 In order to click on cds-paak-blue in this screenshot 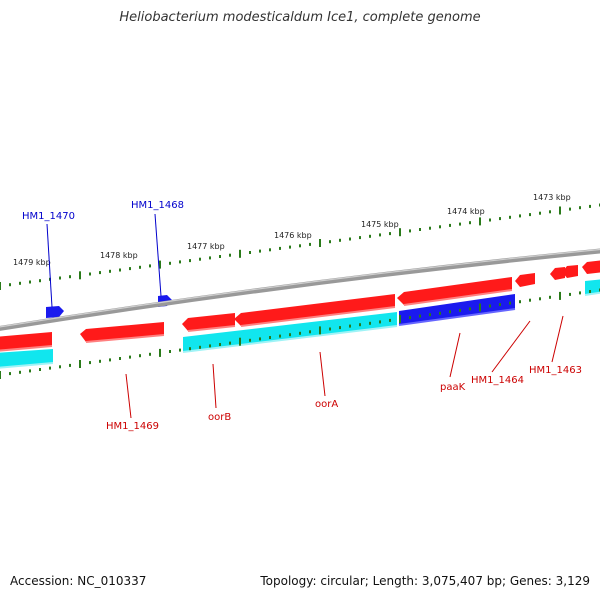, I will do `click(457, 309)`.